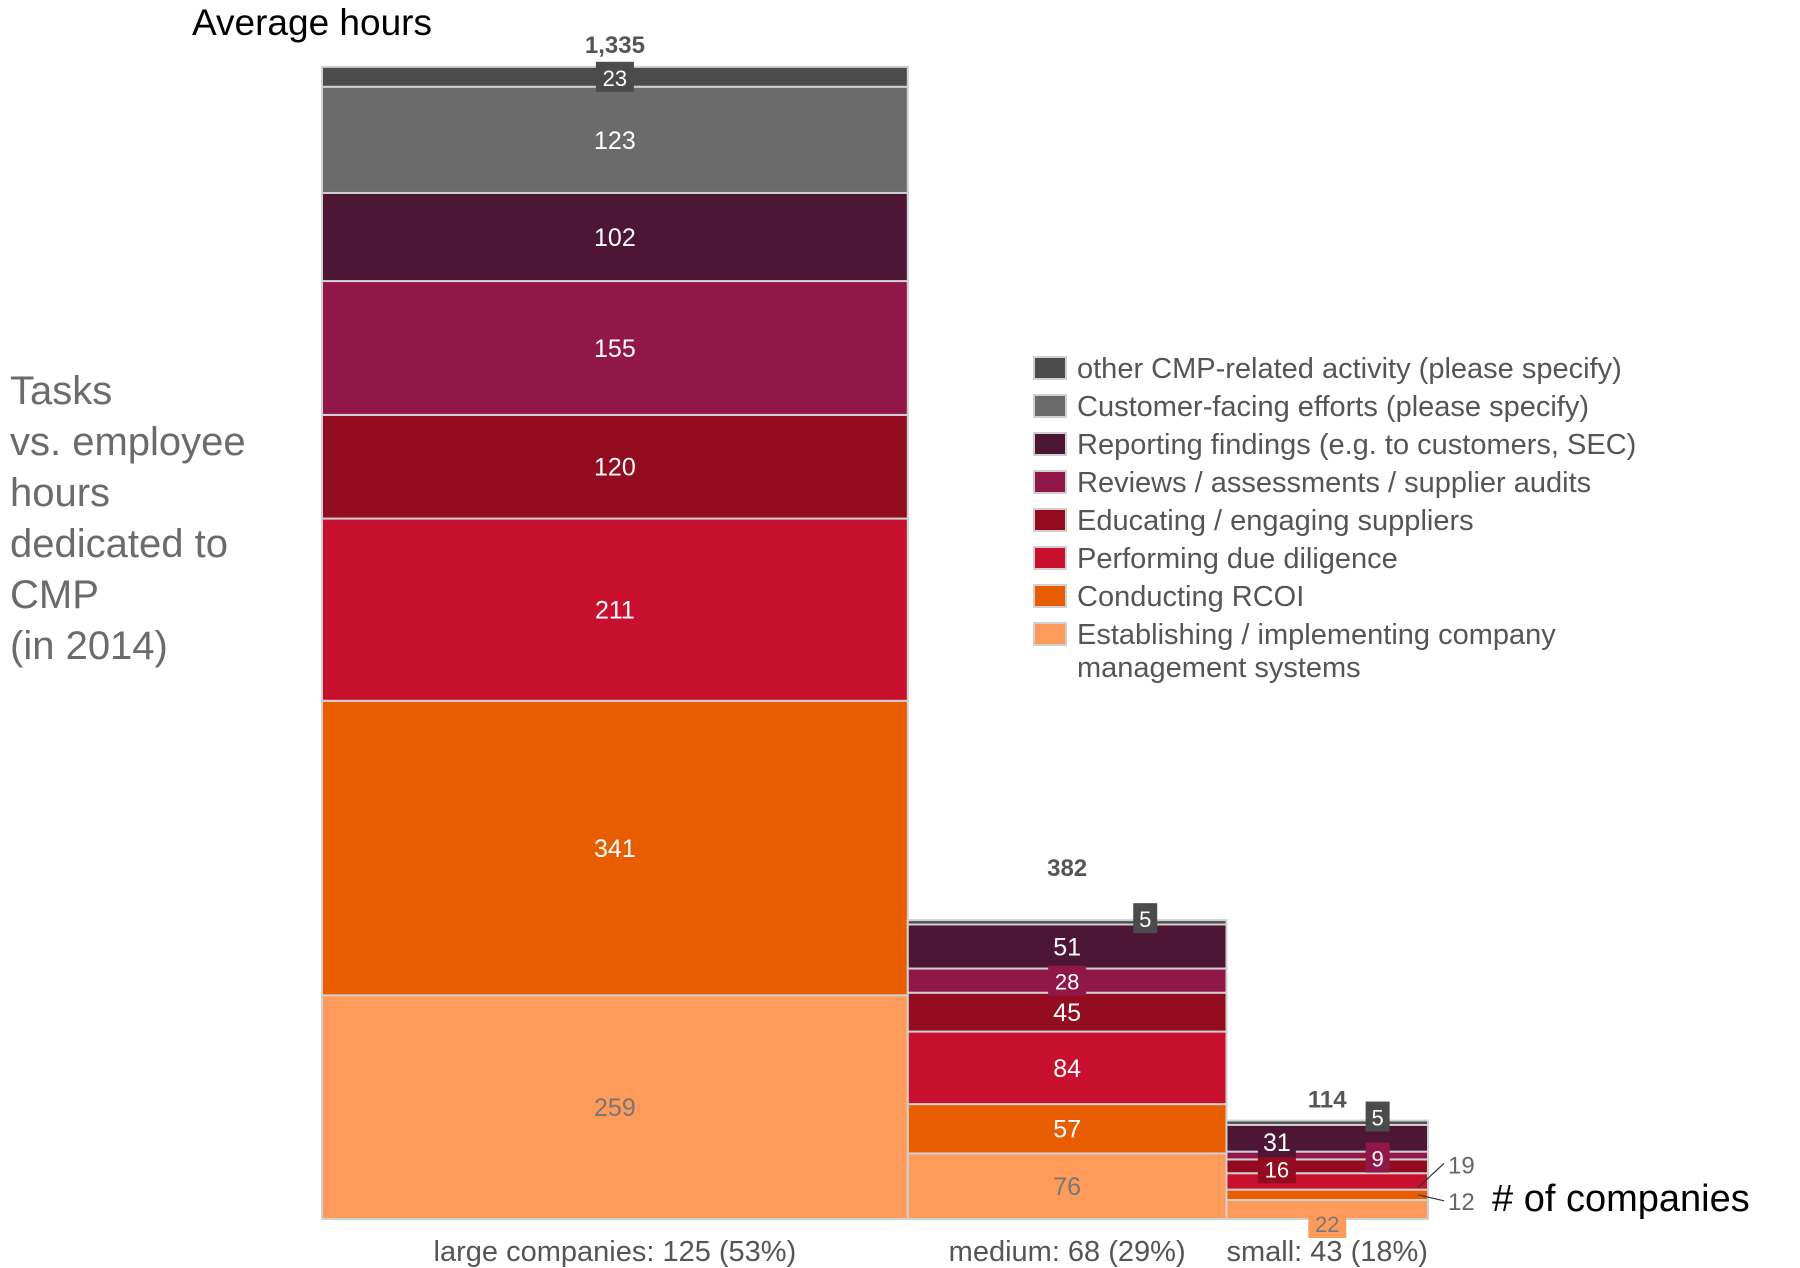 This screenshot has height=1268, width=1800. I want to click on data-label: 102, so click(615, 238).